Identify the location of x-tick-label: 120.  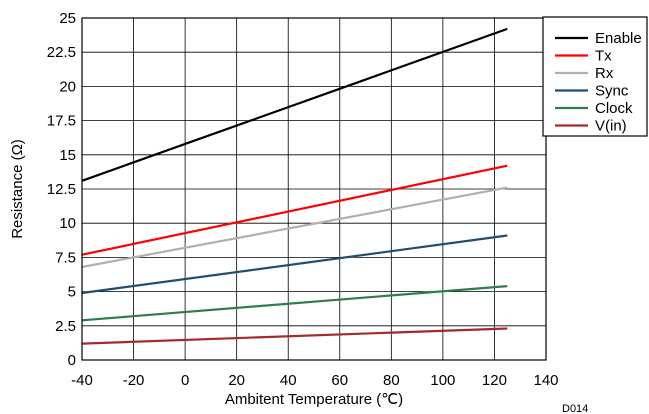
(494, 380).